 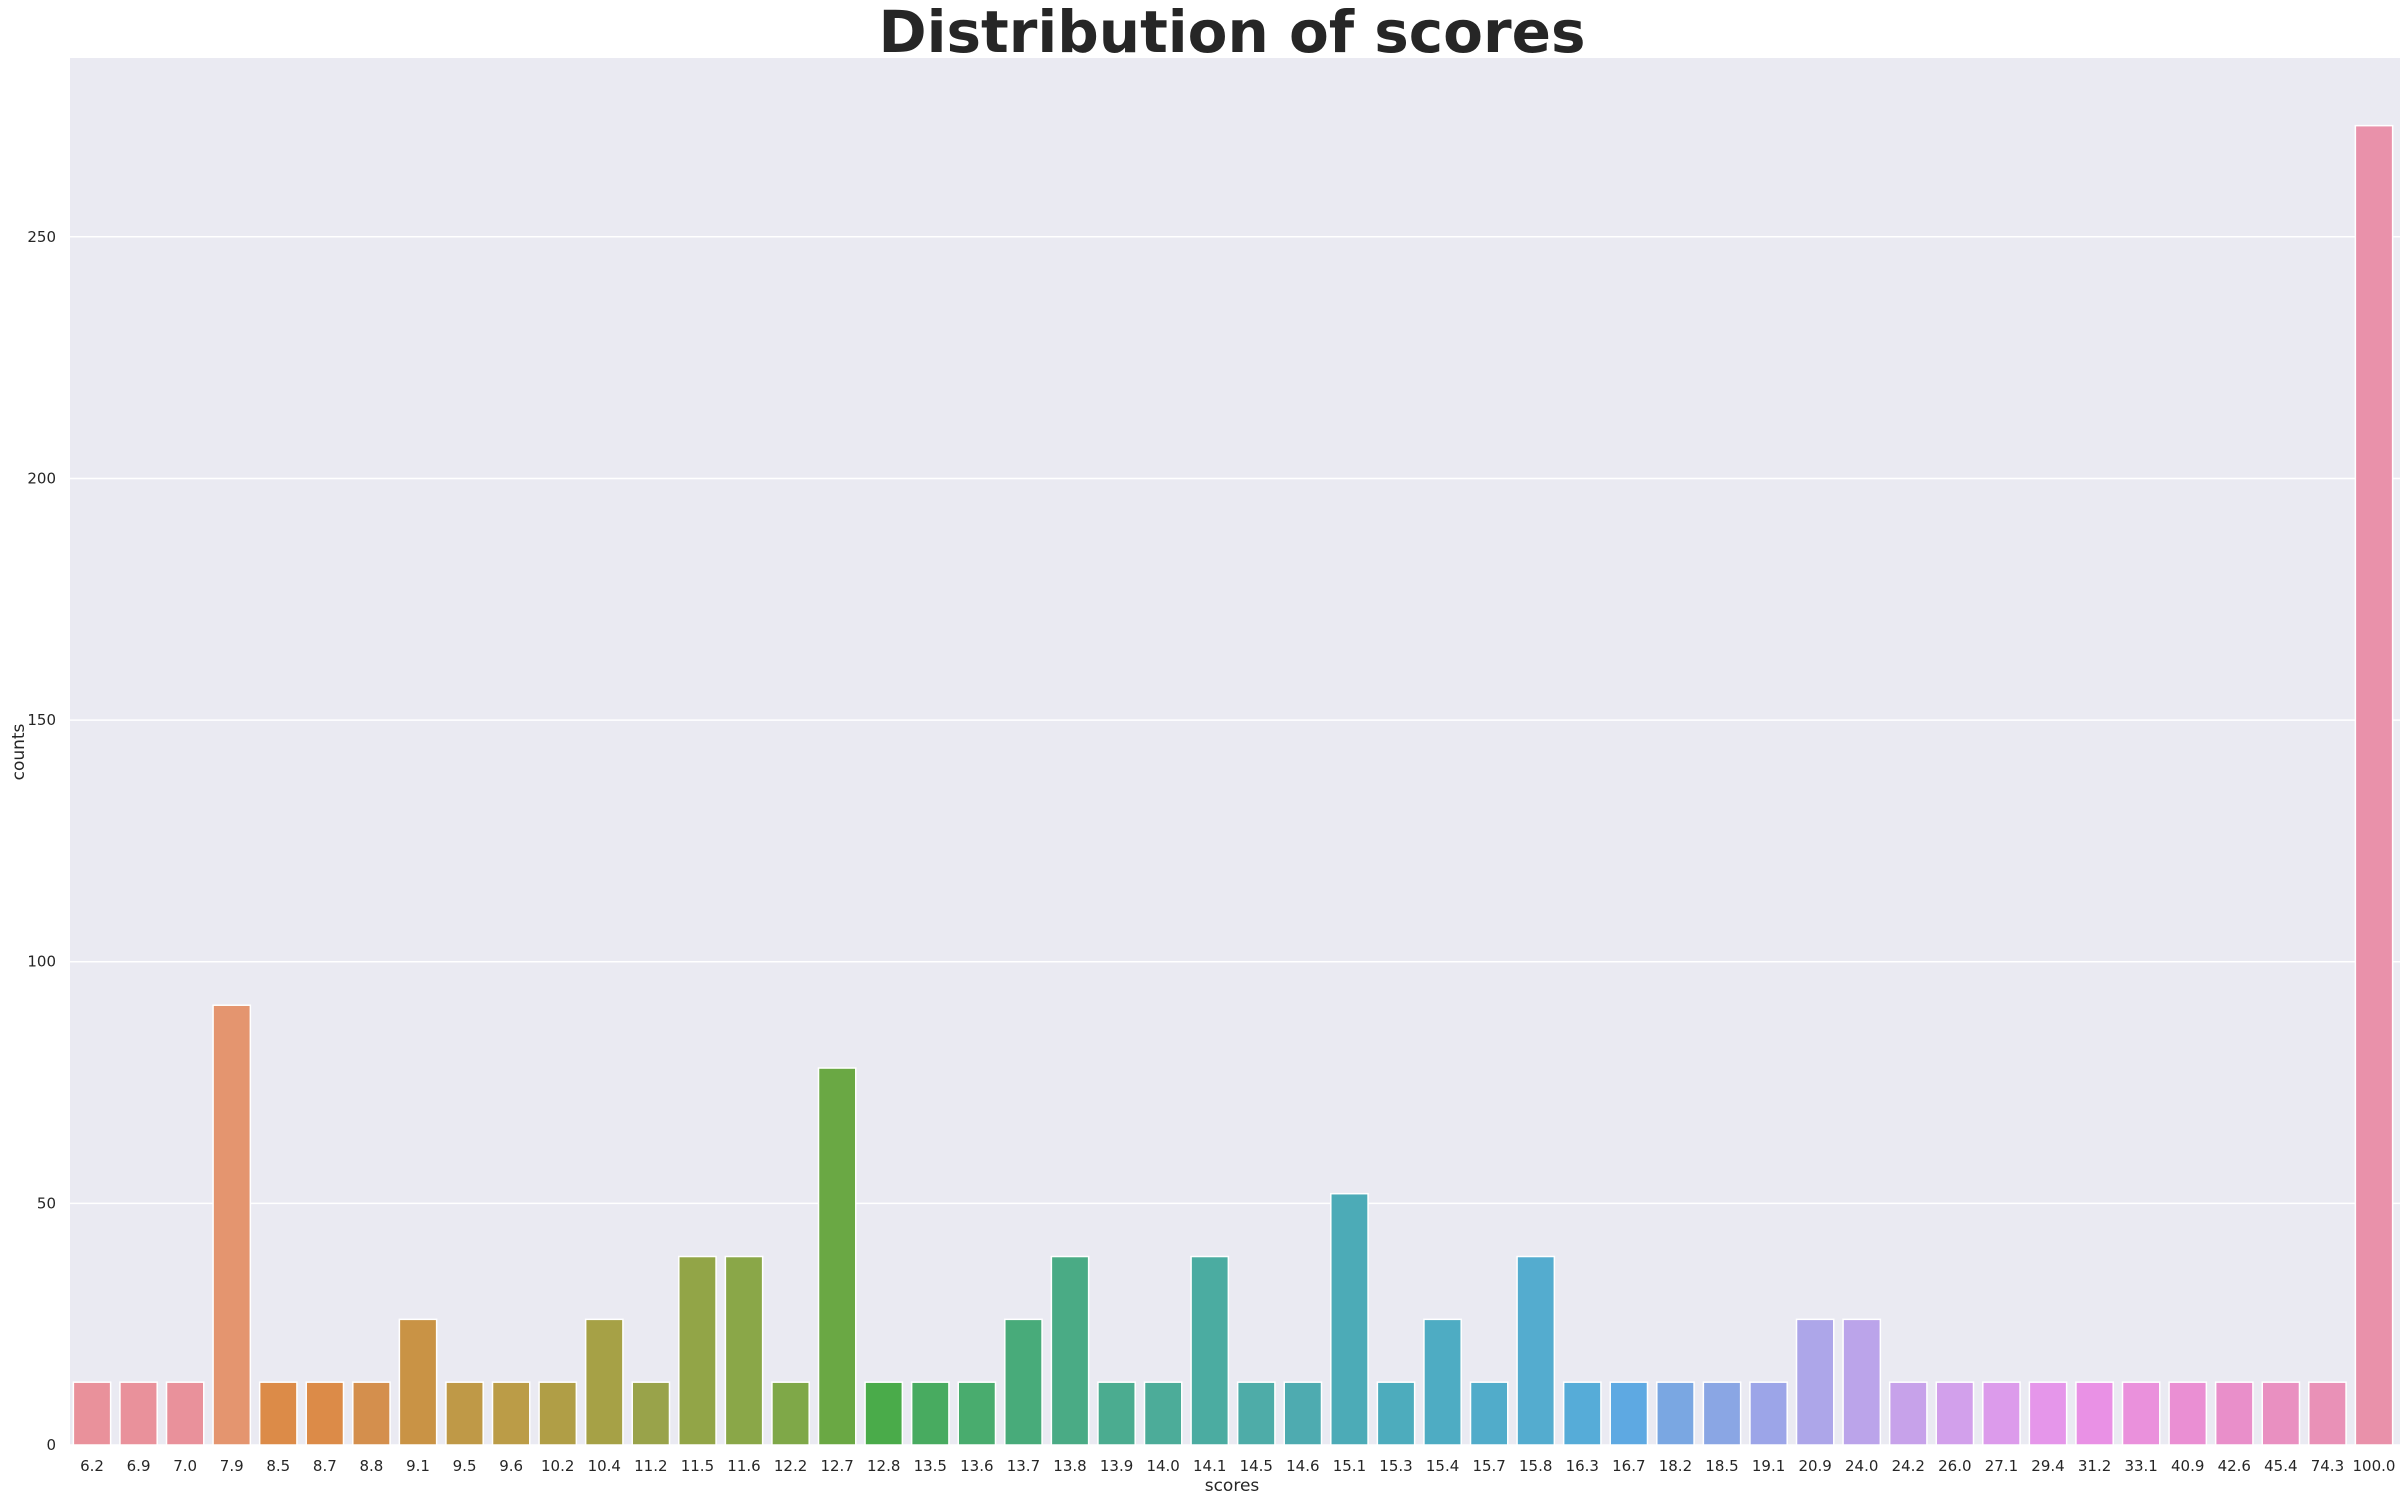 What do you see at coordinates (1768, 1466) in the screenshot?
I see `x-tick-label: 19.1` at bounding box center [1768, 1466].